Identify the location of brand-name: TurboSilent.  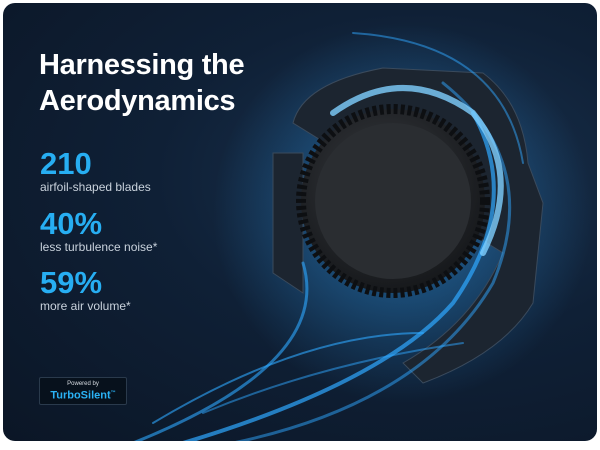
(80, 395).